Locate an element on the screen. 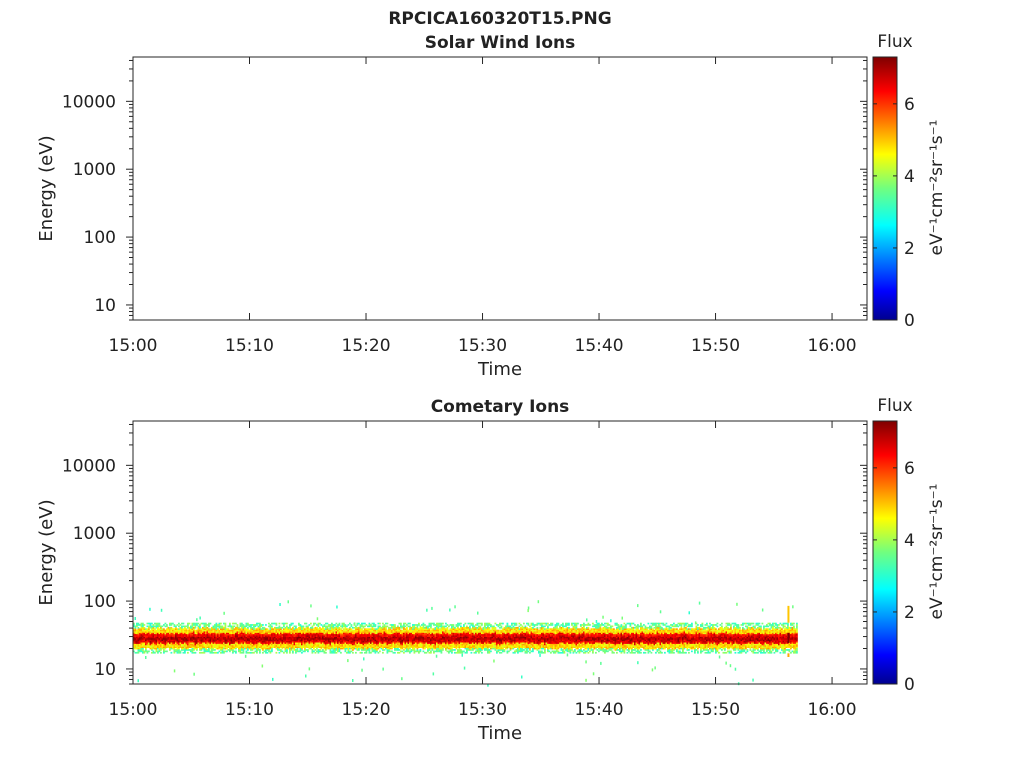 The image size is (1024, 768). panel-title: Cometary Ions is located at coordinates (500, 407).